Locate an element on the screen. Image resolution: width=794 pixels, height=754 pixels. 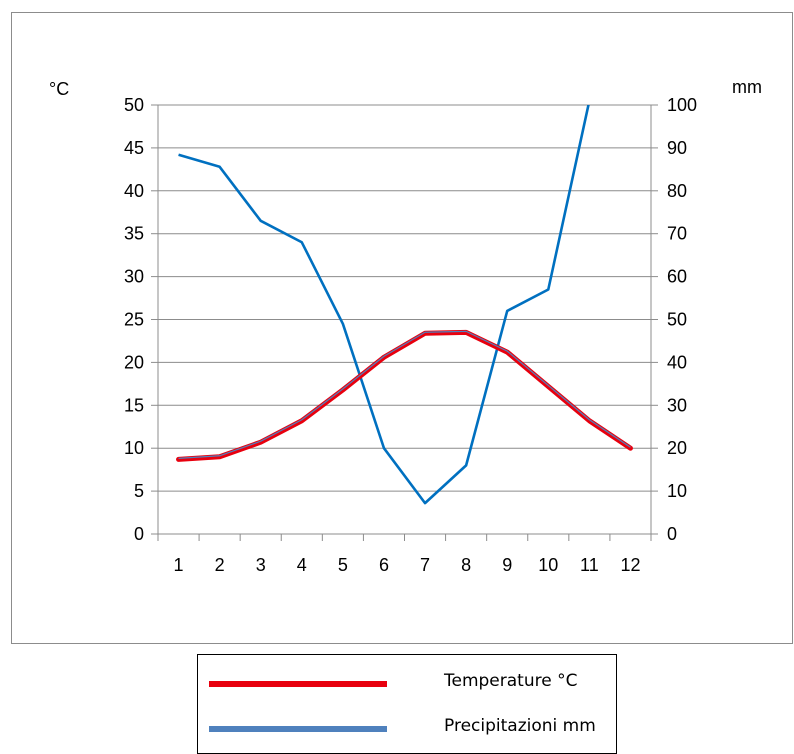
right-tick-label: 20 is located at coordinates (677, 448).